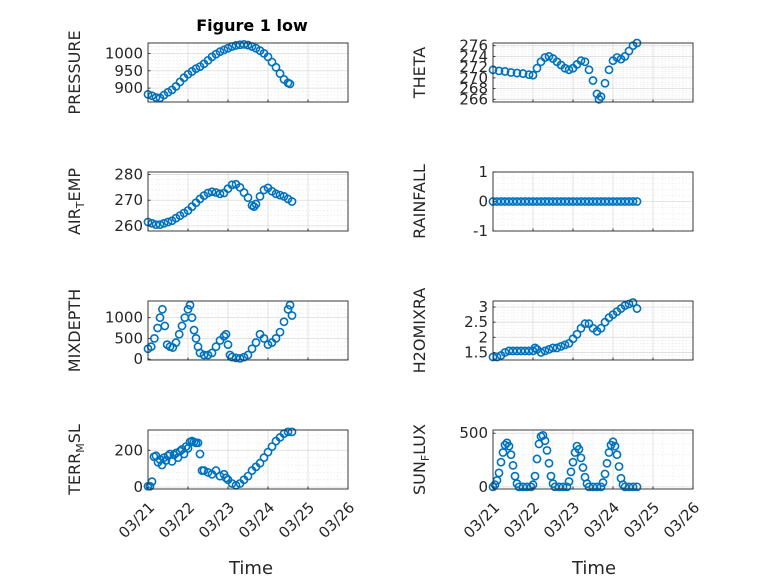  Describe the element at coordinates (473, 67) in the screenshot. I see `y-tick-label: 272` at that location.